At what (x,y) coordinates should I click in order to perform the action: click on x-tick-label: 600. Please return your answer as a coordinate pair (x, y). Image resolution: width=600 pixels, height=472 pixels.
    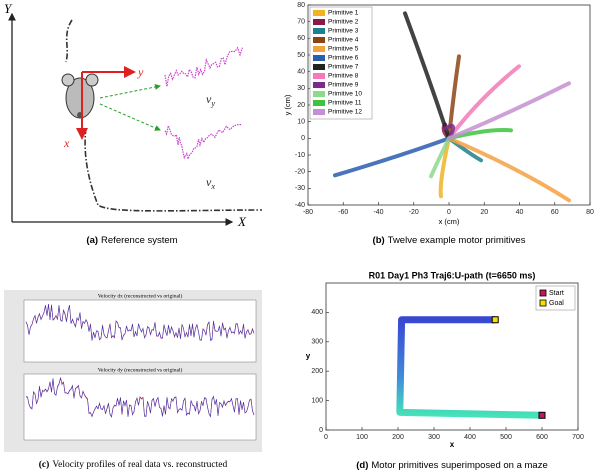
    Looking at the image, I should click on (542, 437).